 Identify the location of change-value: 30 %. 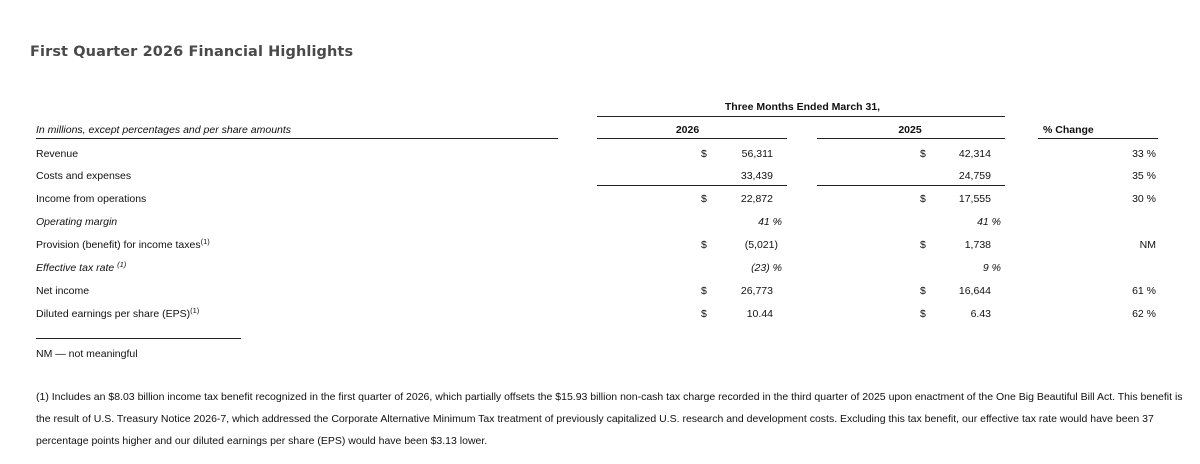
(1144, 199).